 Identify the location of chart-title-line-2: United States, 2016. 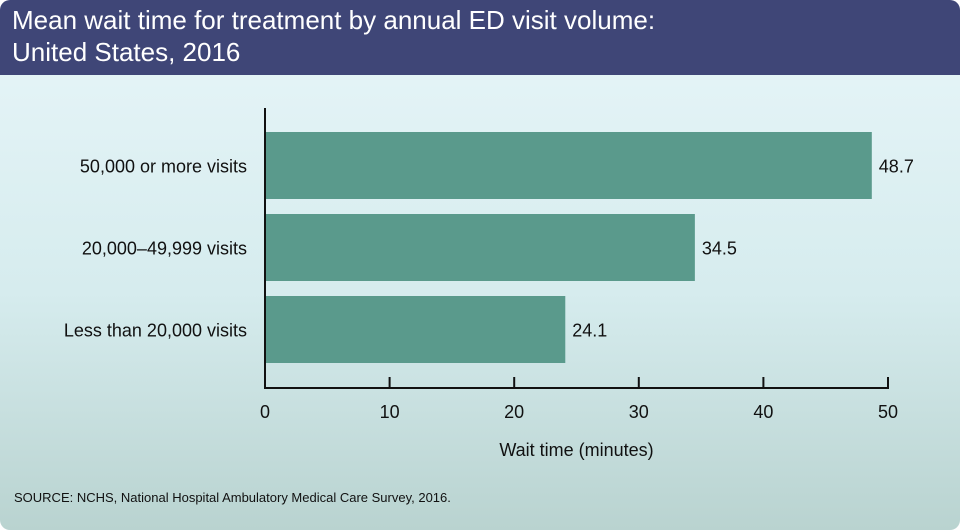
(126, 52).